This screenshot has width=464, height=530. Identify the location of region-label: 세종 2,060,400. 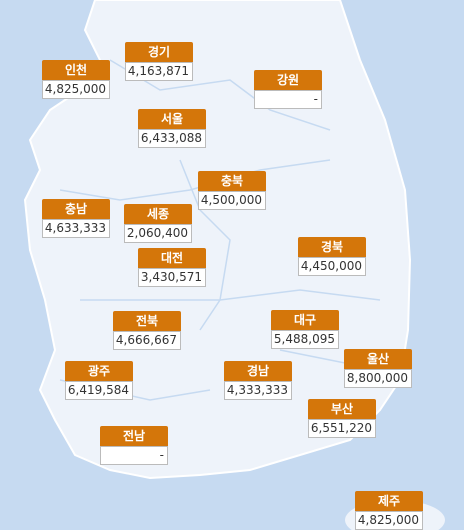
(158, 223).